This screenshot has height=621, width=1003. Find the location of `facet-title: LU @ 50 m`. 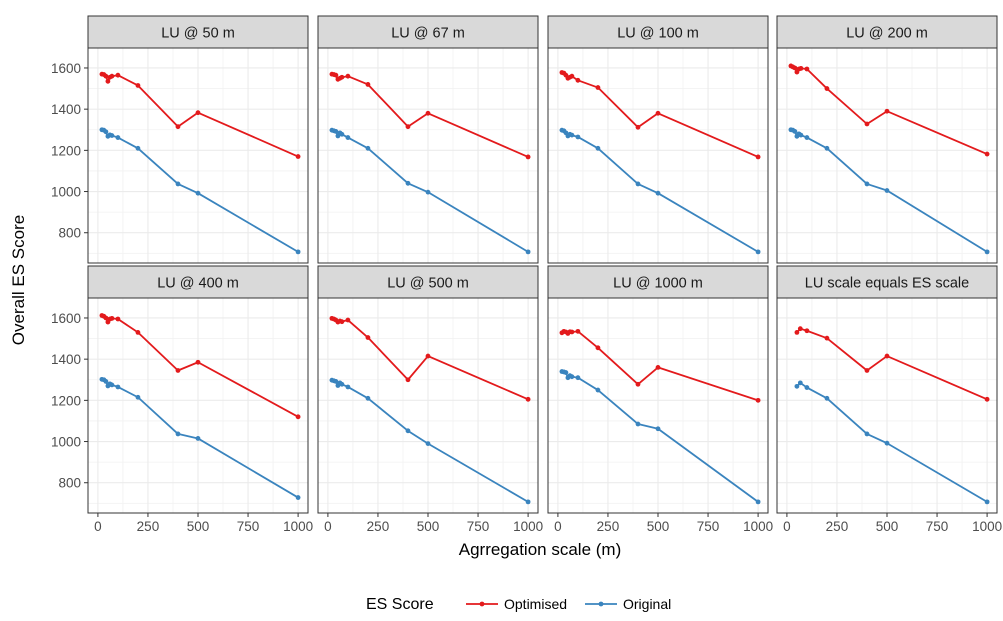

facet-title: LU @ 50 m is located at coordinates (198, 34).